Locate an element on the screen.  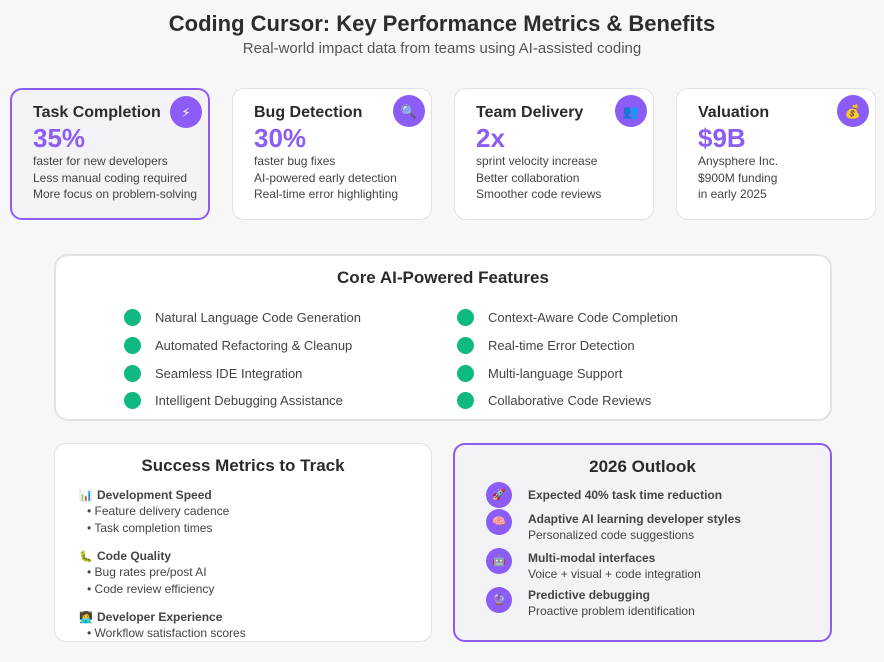
metric-group-heading: 🐛 Code Quality is located at coordinates (125, 556).